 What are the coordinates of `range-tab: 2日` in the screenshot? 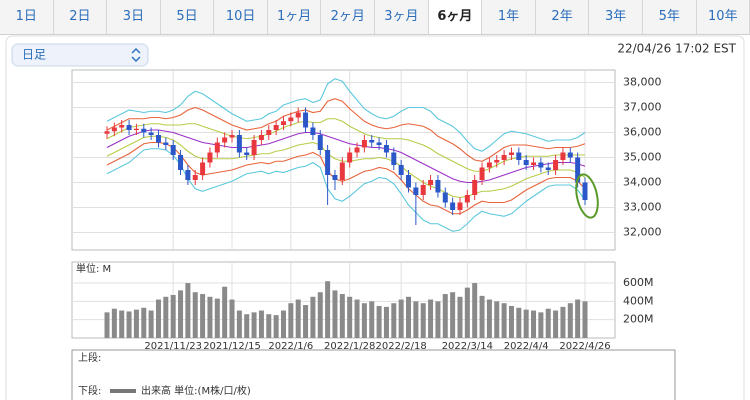 It's located at (81, 17).